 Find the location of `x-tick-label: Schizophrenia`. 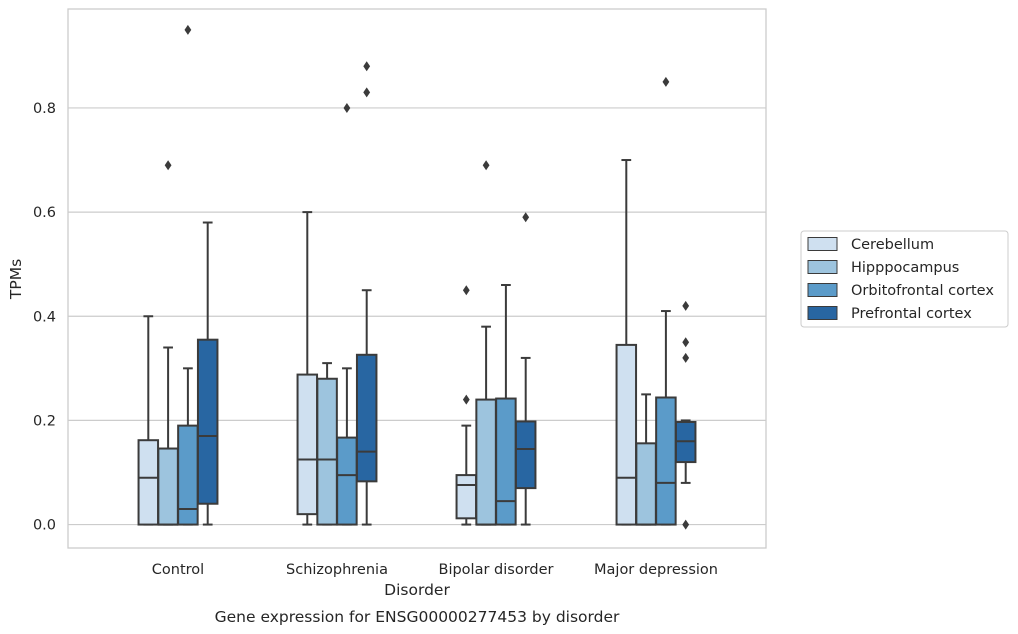

x-tick-label: Schizophrenia is located at coordinates (337, 570).